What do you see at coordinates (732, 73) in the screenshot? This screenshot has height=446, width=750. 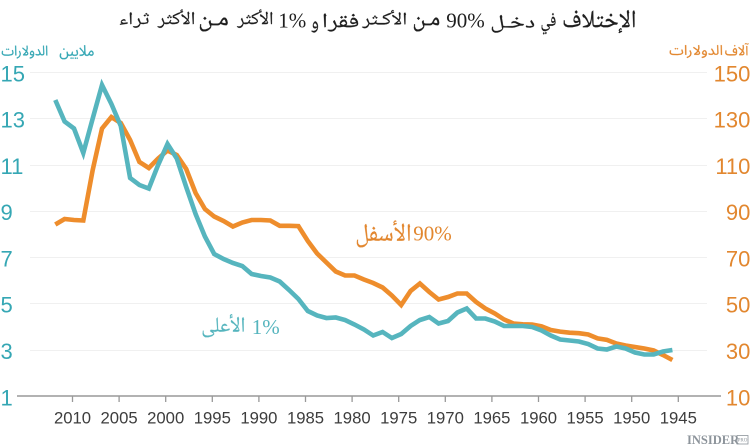 I see `svg-text: 150` at bounding box center [732, 73].